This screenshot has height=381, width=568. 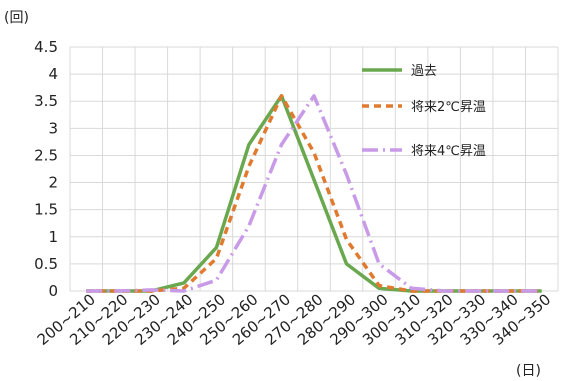 What do you see at coordinates (53, 183) in the screenshot?
I see `y-tick-label-4: 2` at bounding box center [53, 183].